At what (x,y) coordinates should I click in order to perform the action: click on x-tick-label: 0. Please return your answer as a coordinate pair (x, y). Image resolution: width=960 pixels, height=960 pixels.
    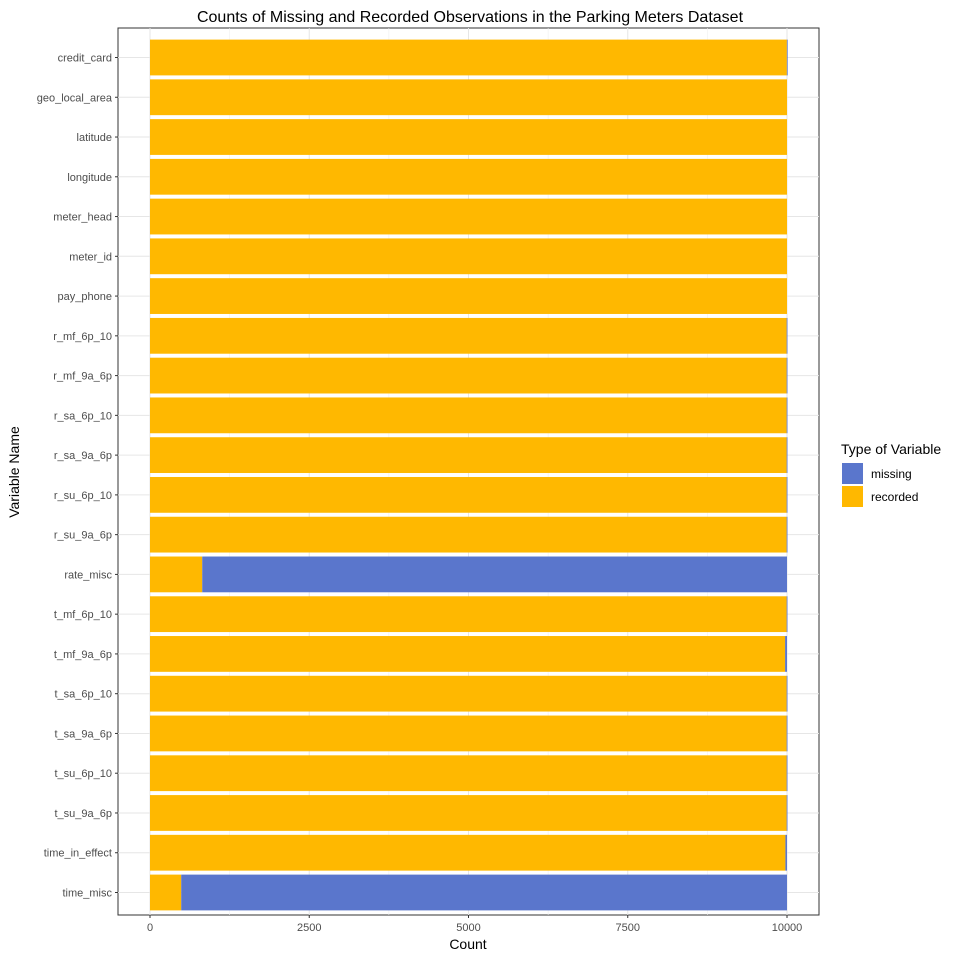
    Looking at the image, I should click on (150, 928).